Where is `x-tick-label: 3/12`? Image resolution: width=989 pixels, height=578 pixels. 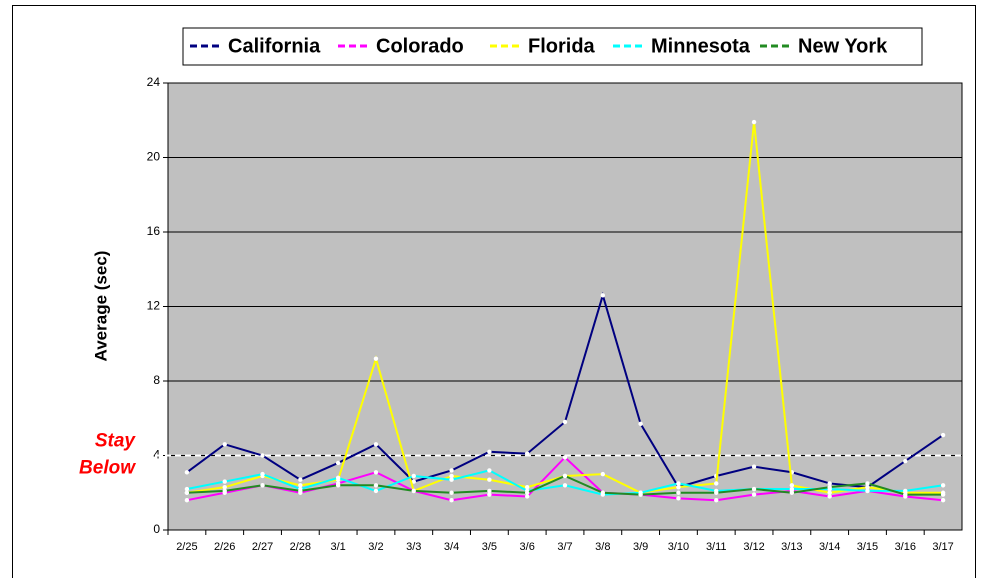 x-tick-label: 3/12 is located at coordinates (753, 547).